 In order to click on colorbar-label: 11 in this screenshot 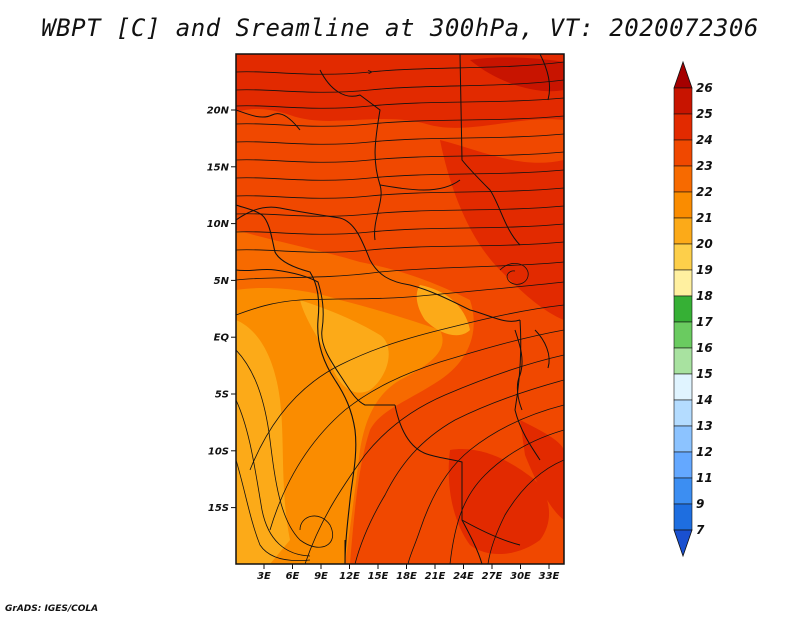, I will do `click(704, 478)`.